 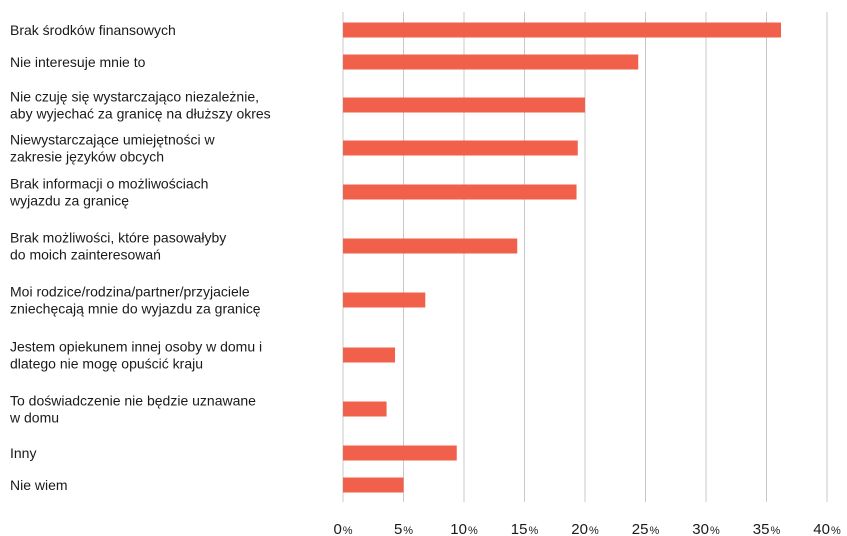 I want to click on x-tick-label-35: 35%, so click(x=767, y=528).